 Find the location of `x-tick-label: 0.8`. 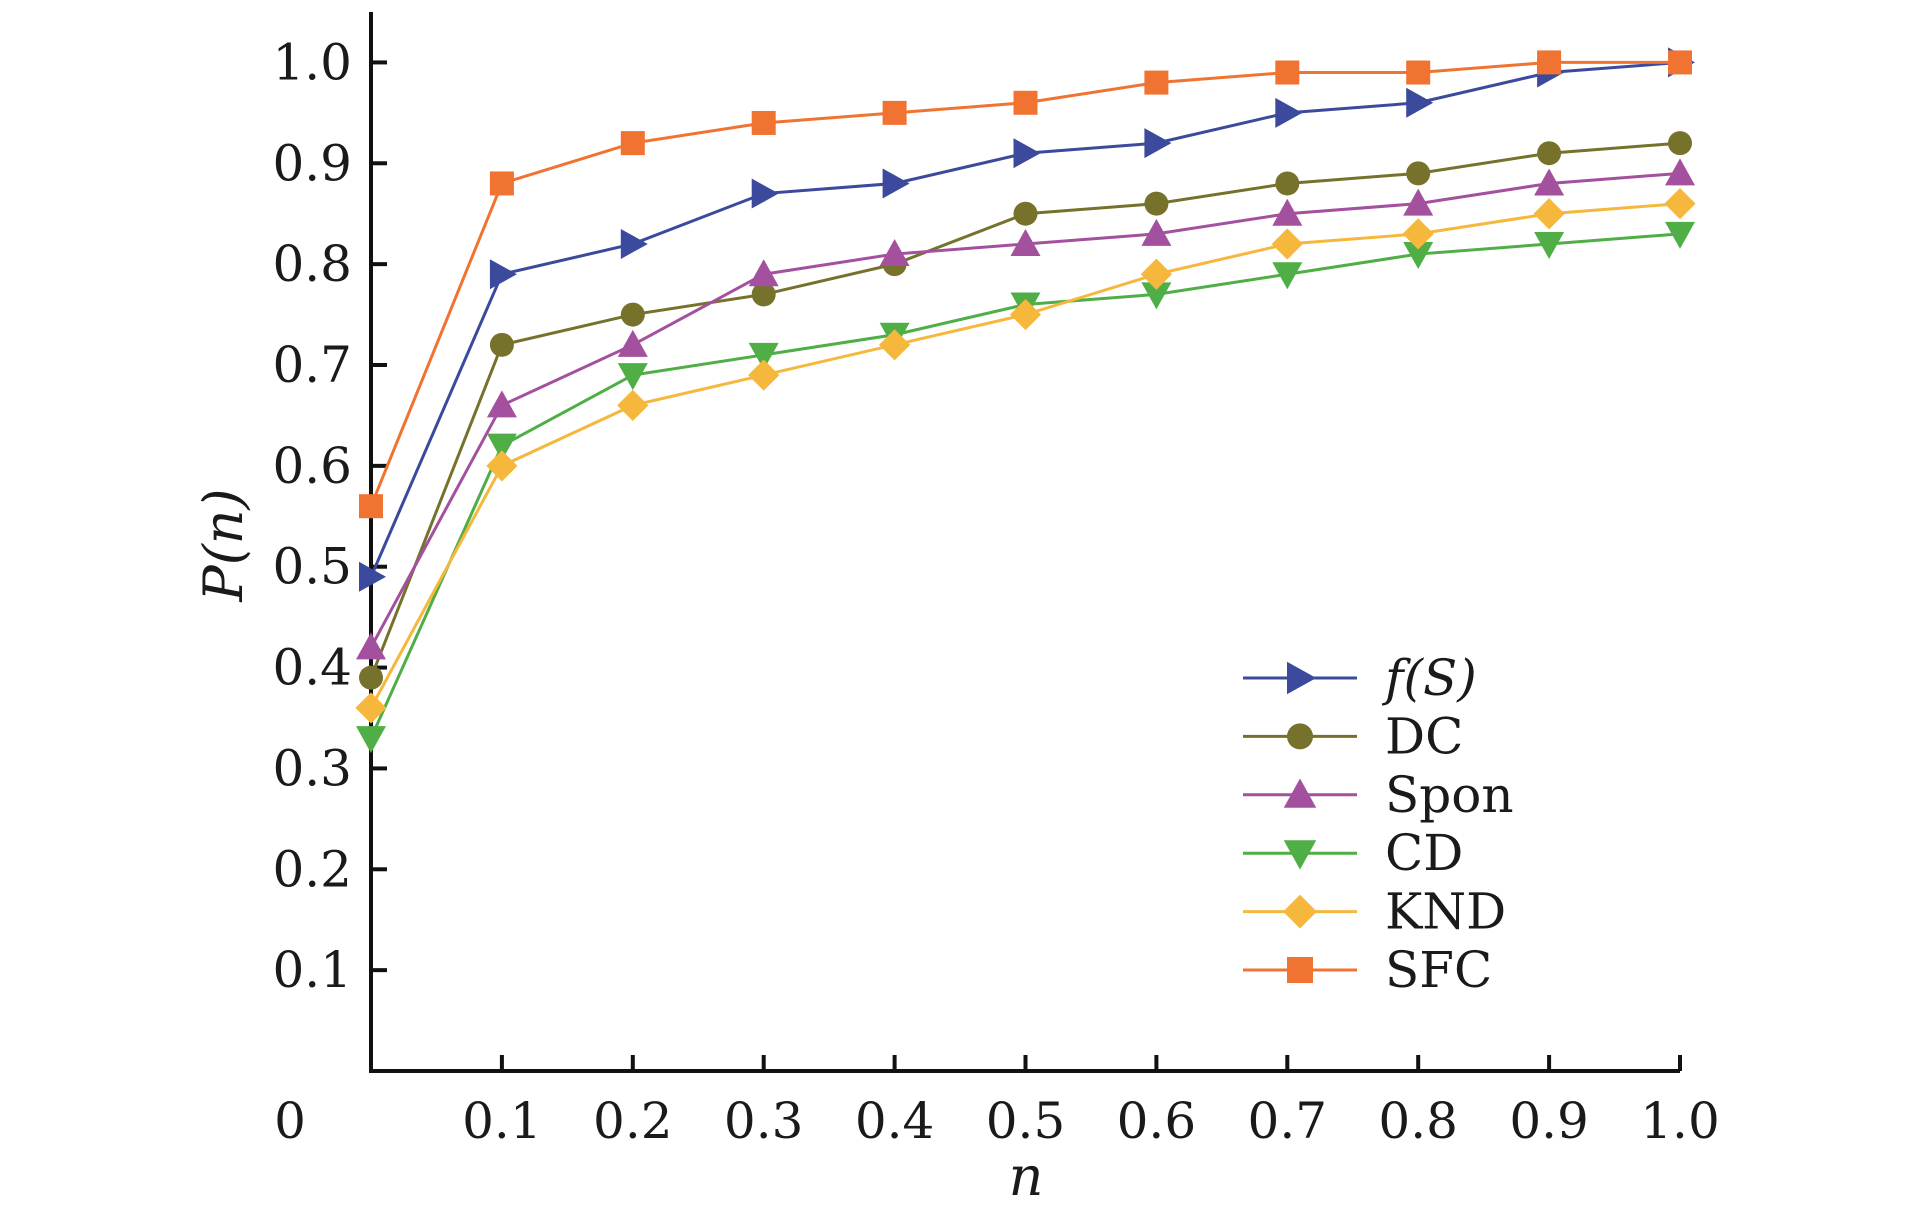

x-tick-label: 0.8 is located at coordinates (1418, 1121).